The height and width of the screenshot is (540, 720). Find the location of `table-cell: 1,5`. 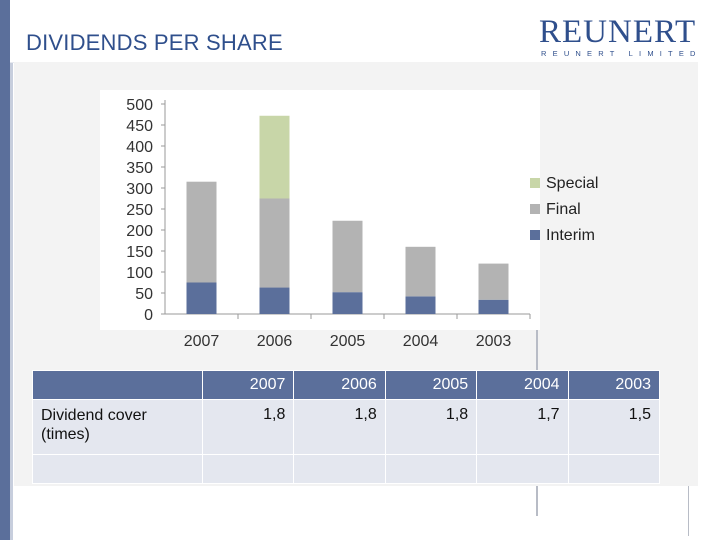

table-cell: 1,5 is located at coordinates (614, 427).